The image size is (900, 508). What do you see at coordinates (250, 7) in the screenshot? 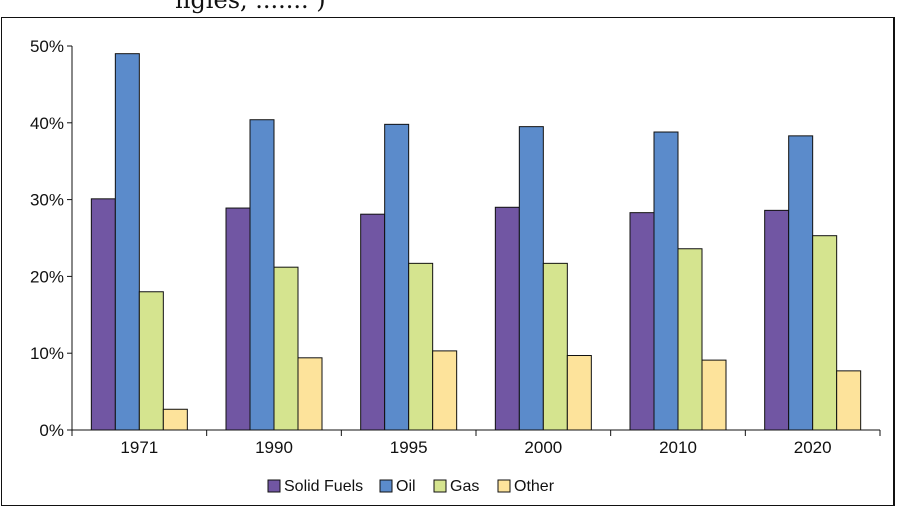
I see `cropped-header-text: ngles, ....... )` at bounding box center [250, 7].